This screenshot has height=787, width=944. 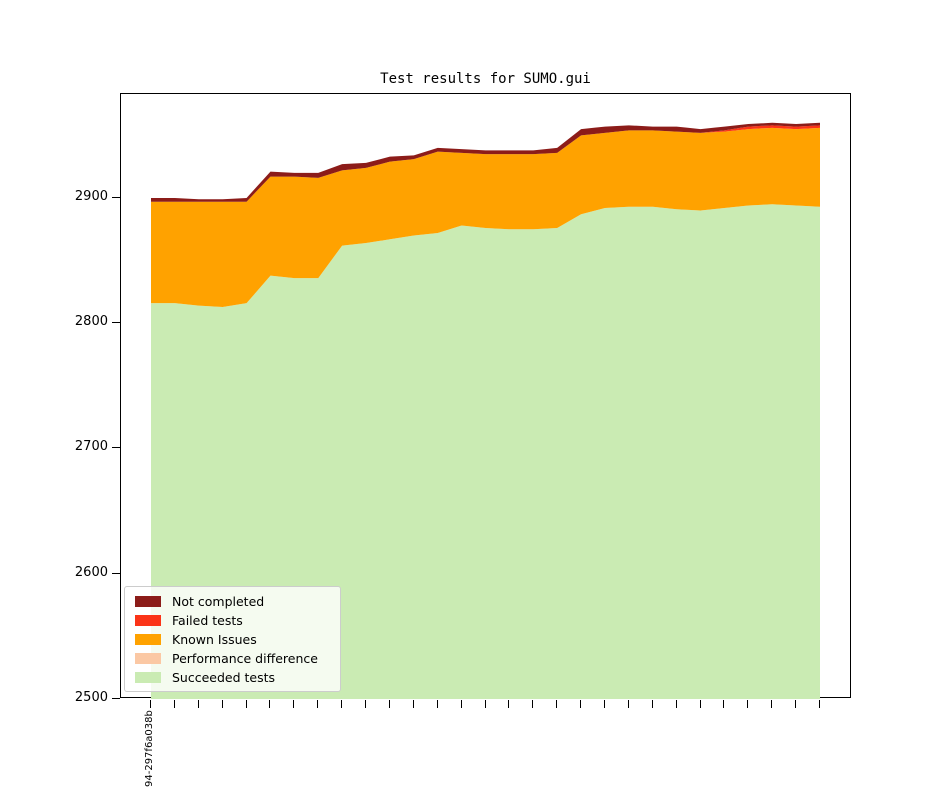 I want to click on legend-swatch-not-completed, so click(x=148, y=601).